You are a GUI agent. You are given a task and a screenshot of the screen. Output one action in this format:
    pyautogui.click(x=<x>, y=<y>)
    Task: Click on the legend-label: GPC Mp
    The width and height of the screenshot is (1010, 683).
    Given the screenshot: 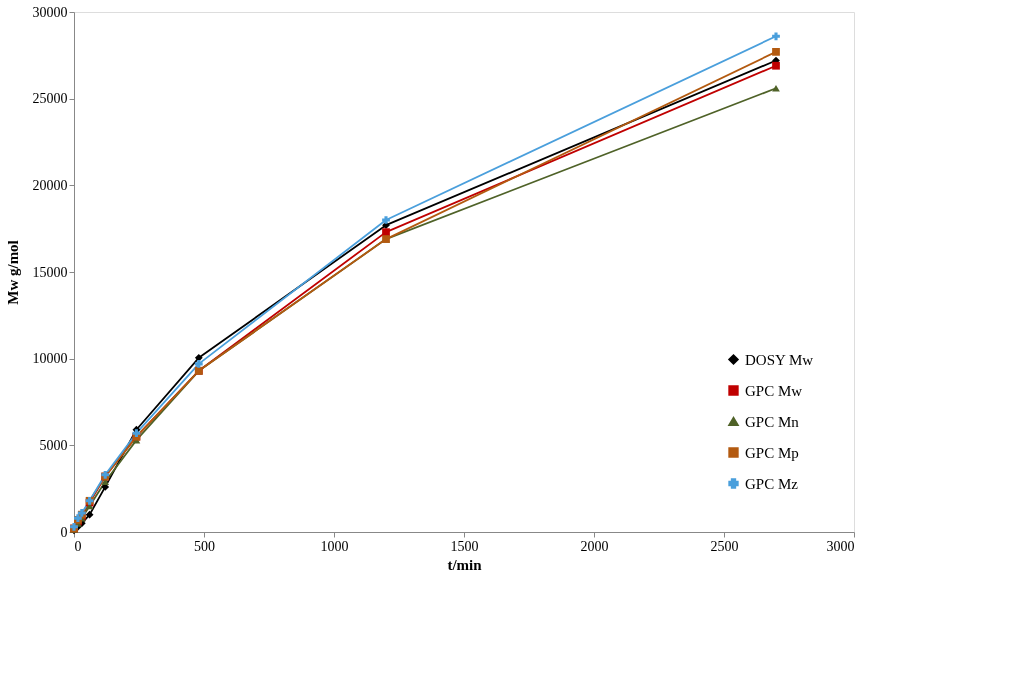 What is the action you would take?
    pyautogui.click(x=772, y=452)
    